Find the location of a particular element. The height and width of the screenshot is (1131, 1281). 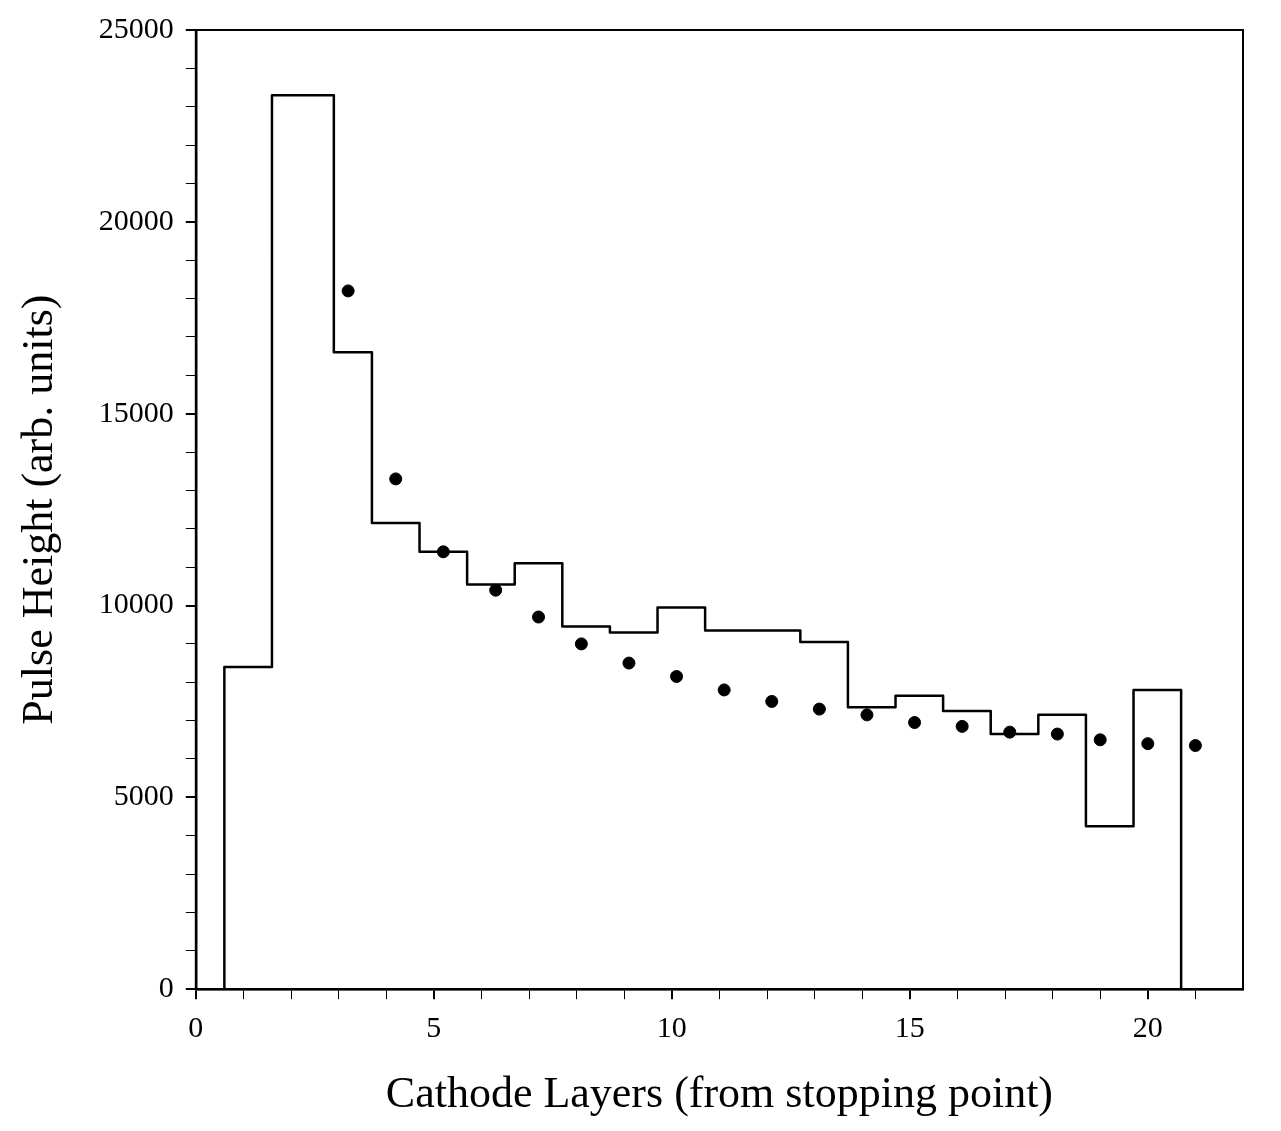

y-axis-title: Pulse Height (arb. units) is located at coordinates (37, 509).